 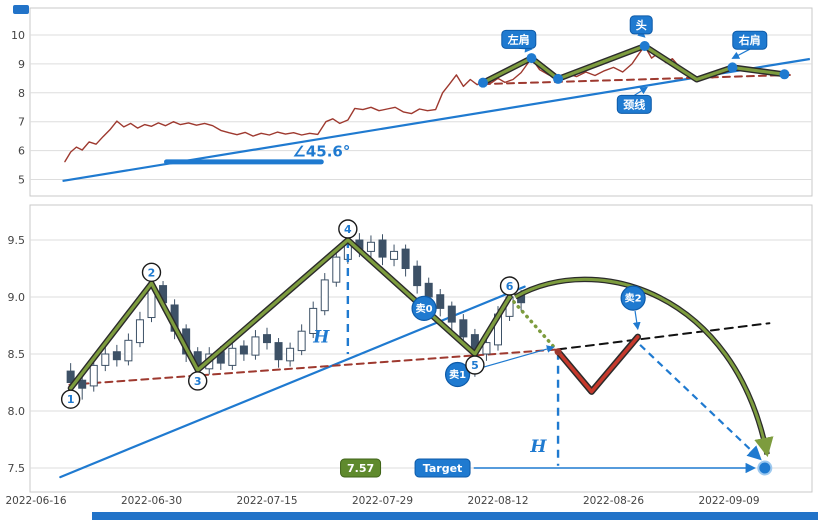 What do you see at coordinates (21, 93) in the screenshot?
I see `y-tick-label: 8` at bounding box center [21, 93].